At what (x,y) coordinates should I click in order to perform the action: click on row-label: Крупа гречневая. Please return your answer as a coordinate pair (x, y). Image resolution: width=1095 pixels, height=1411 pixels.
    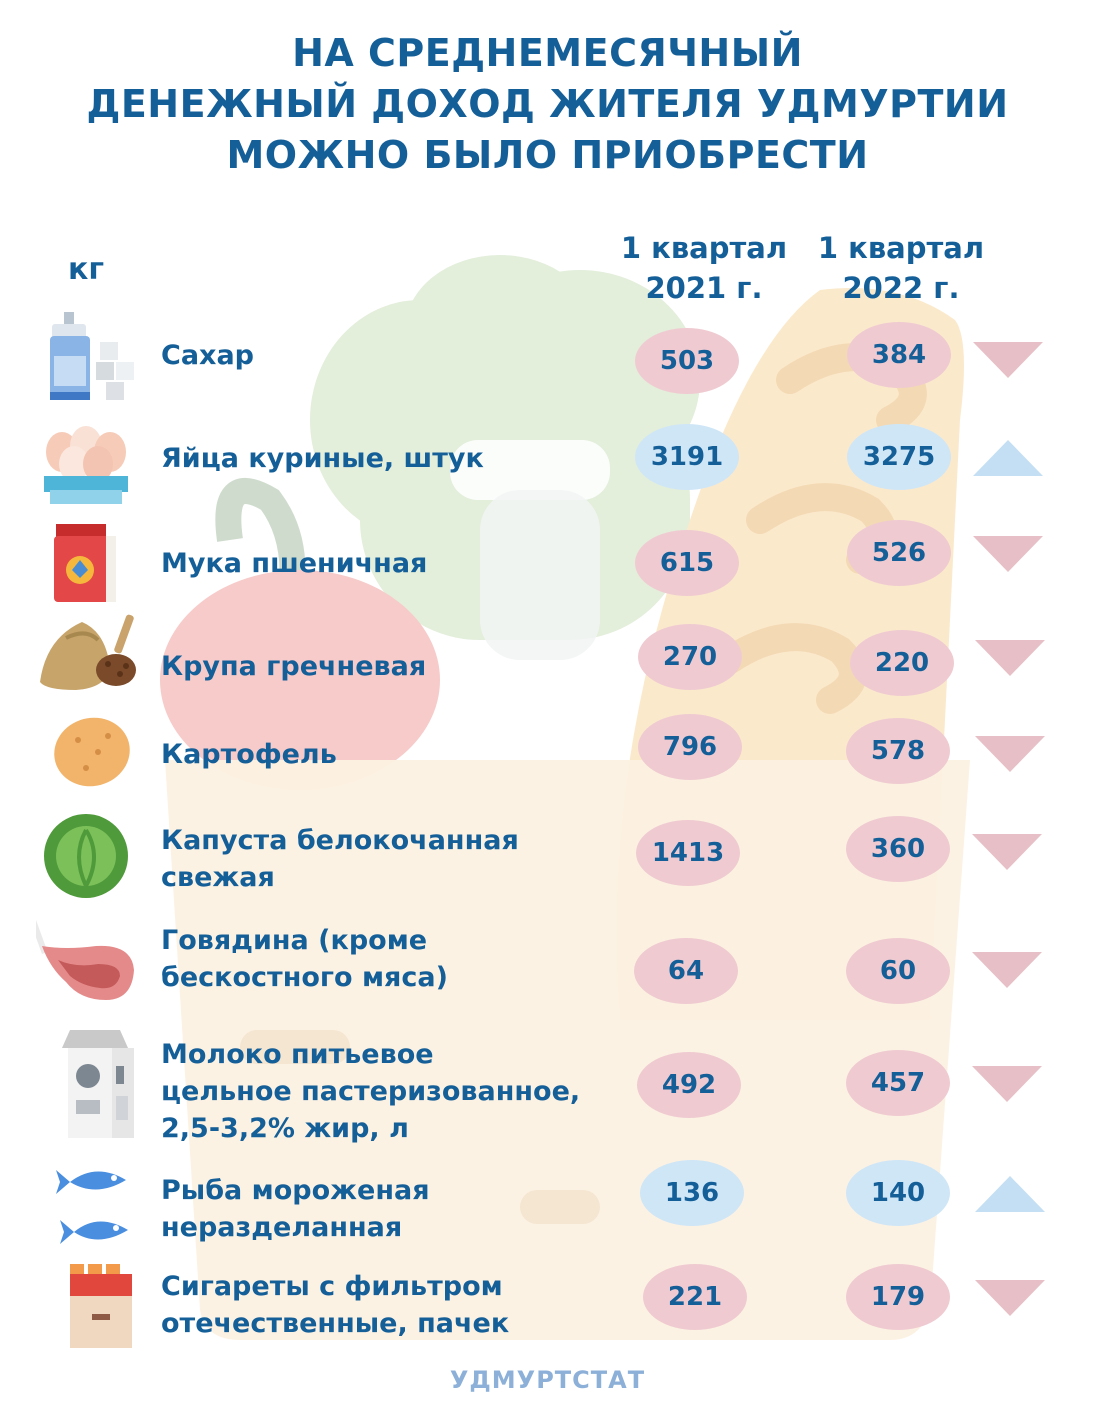
    Looking at the image, I should click on (293, 666).